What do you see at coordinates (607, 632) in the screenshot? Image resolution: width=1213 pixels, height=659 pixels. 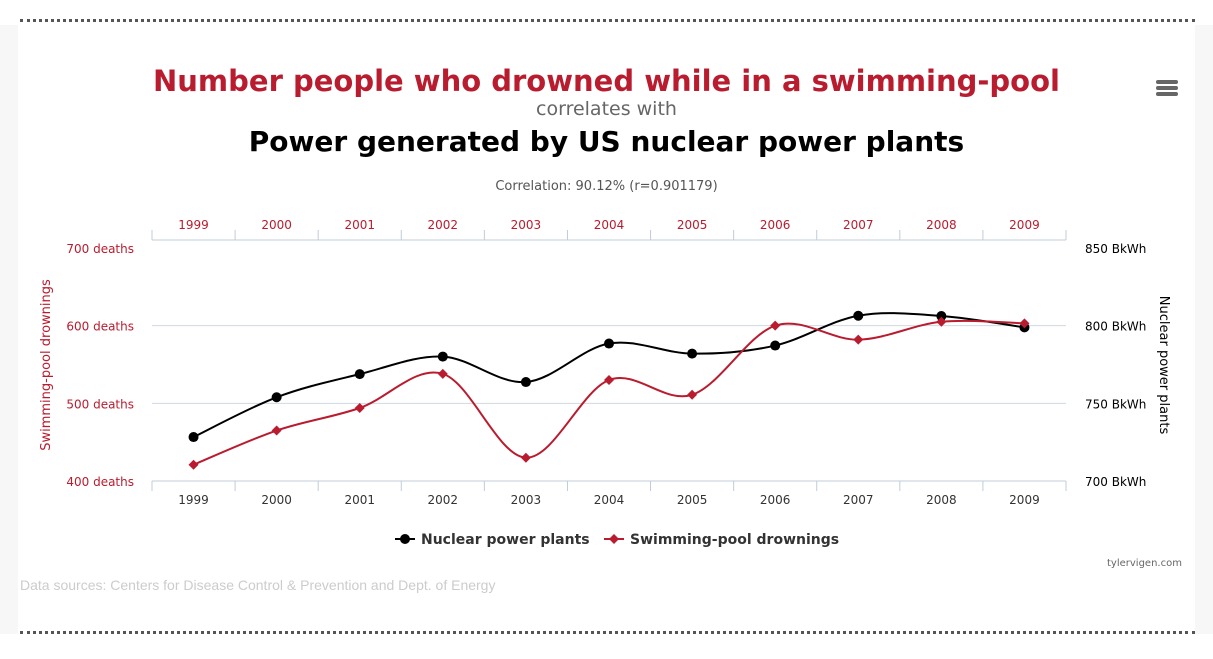 I see `bottom-divider` at bounding box center [607, 632].